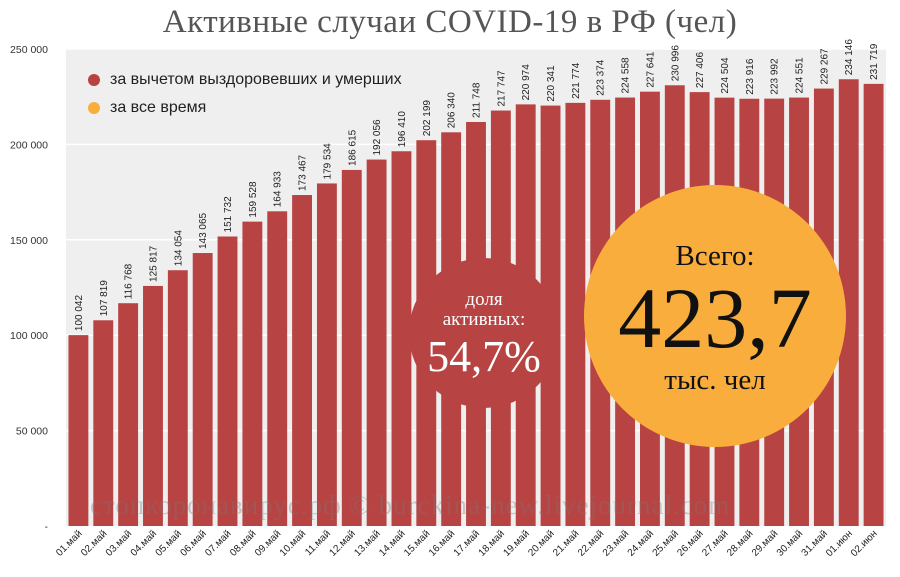 The height and width of the screenshot is (577, 900). What do you see at coordinates (839, 543) in the screenshot?
I see `x-tick-label: 01.июн` at bounding box center [839, 543].